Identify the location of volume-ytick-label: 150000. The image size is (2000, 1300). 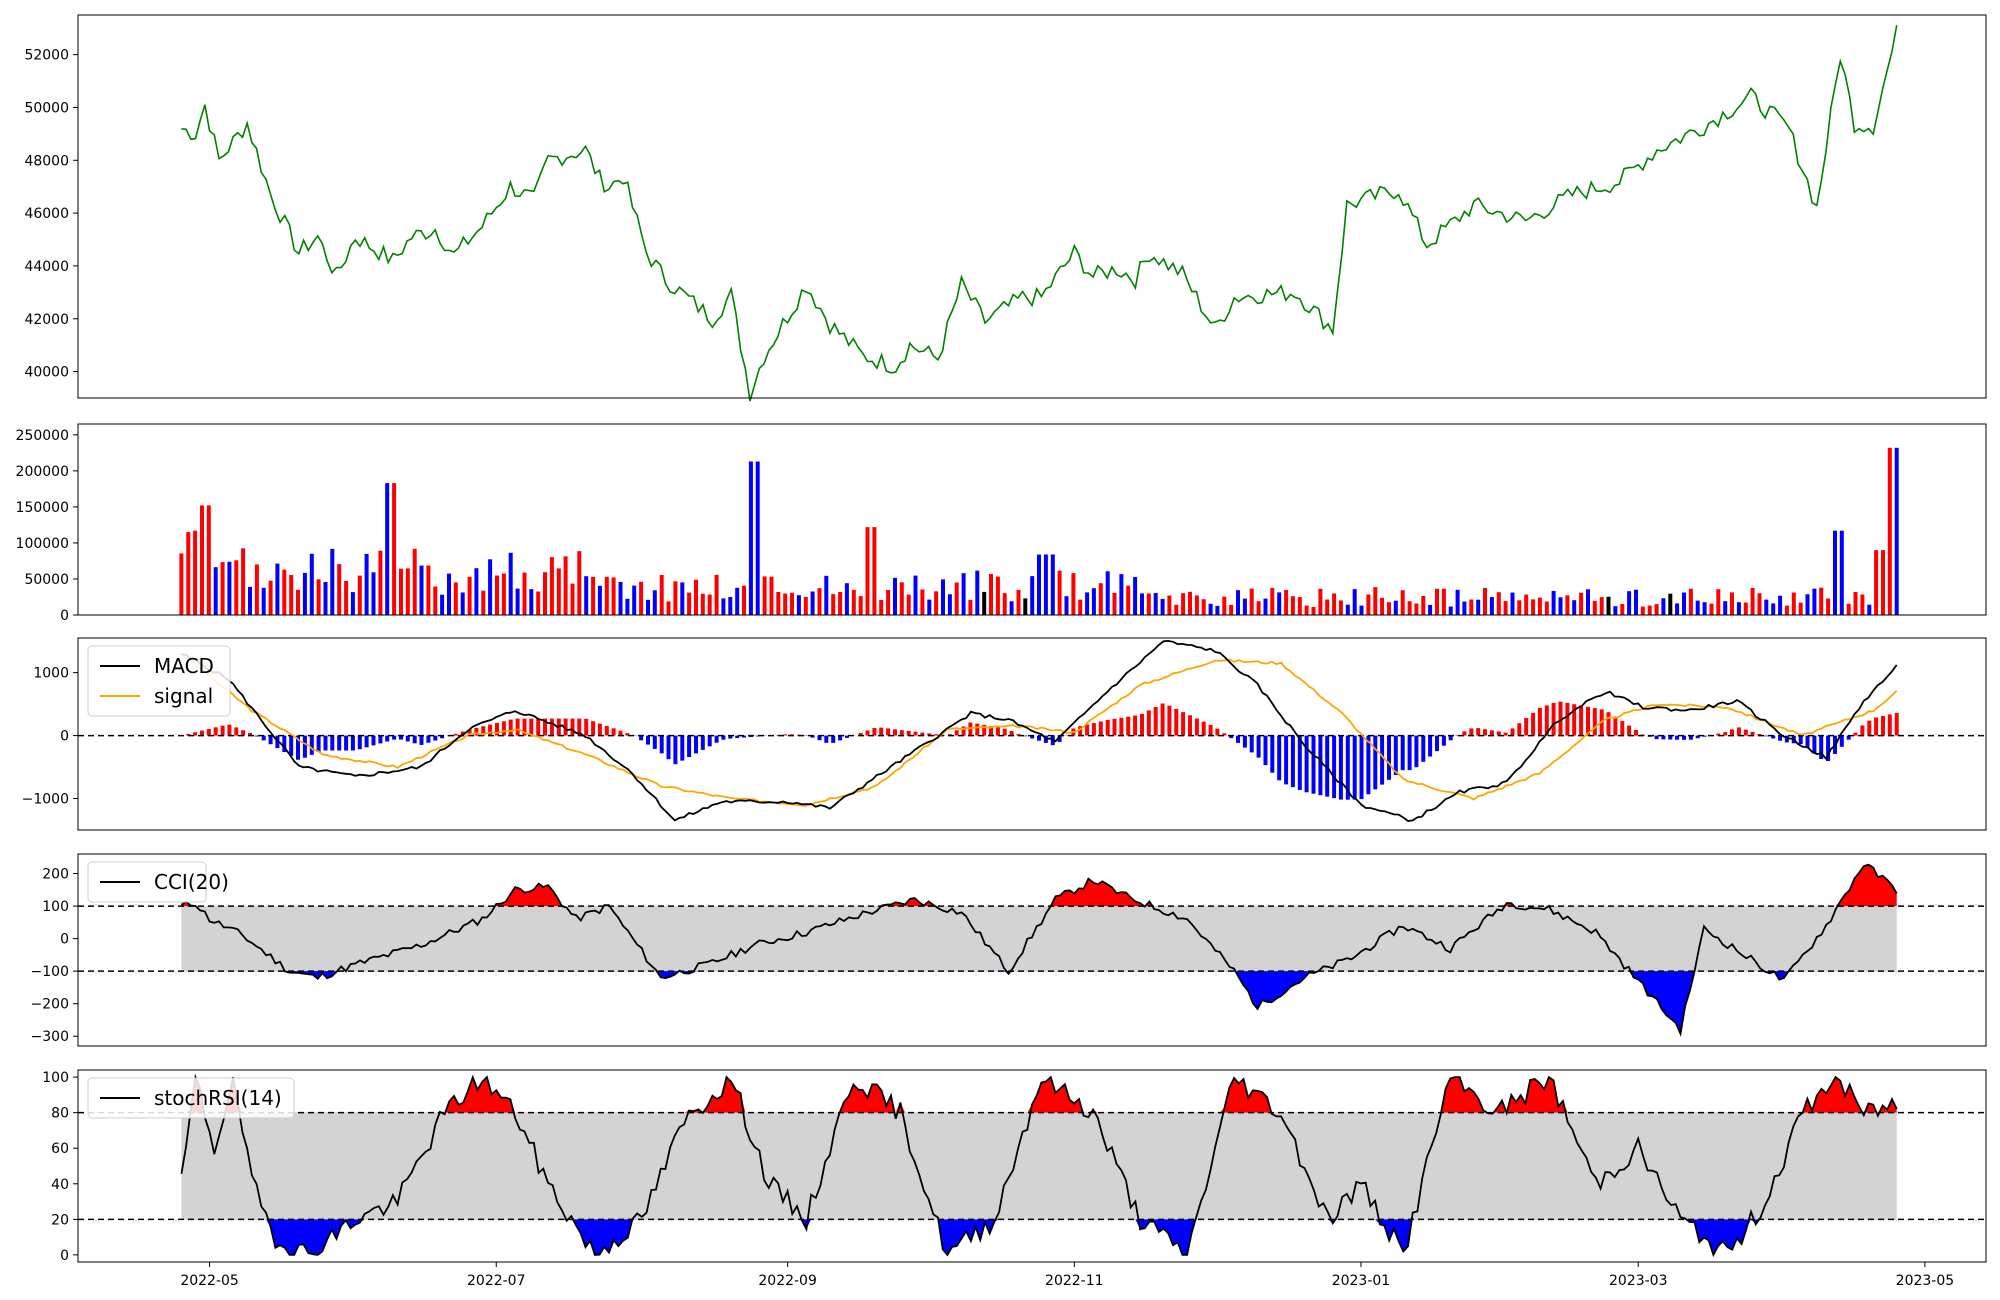
(42, 508).